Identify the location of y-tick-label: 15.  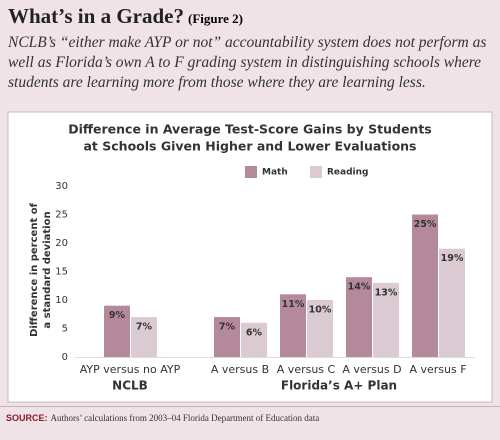
(61, 272).